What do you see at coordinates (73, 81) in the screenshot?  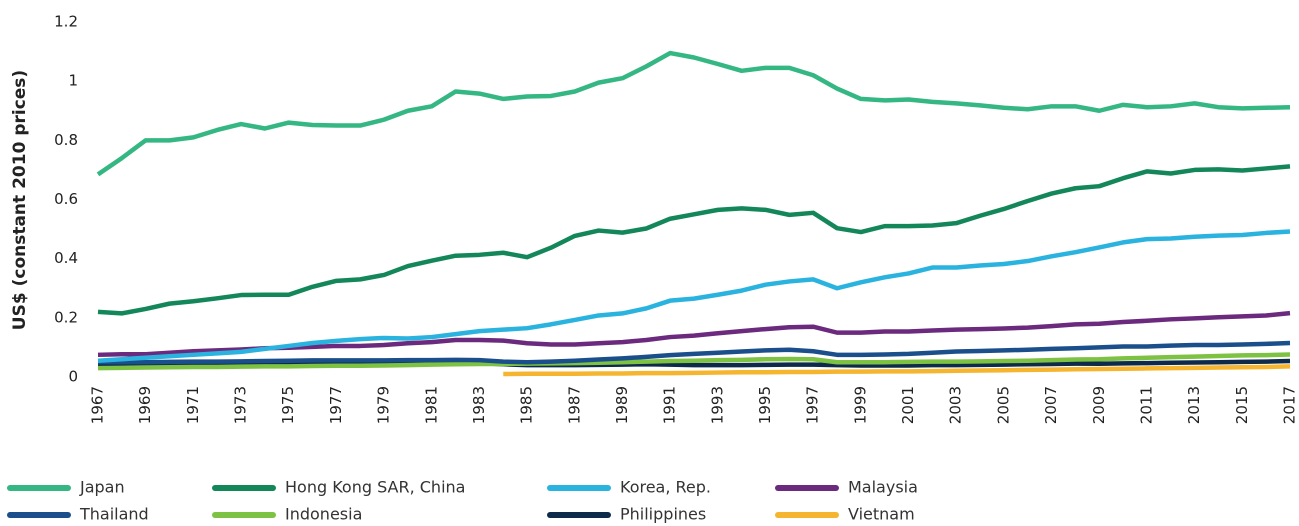 I see `y-tick-label: 1` at bounding box center [73, 81].